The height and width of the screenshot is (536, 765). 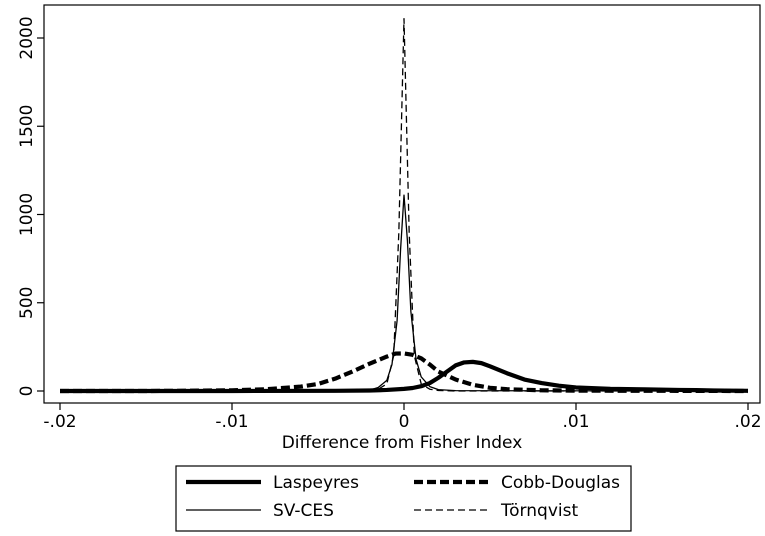 What do you see at coordinates (303, 511) in the screenshot?
I see `legend-label: SV-CES` at bounding box center [303, 511].